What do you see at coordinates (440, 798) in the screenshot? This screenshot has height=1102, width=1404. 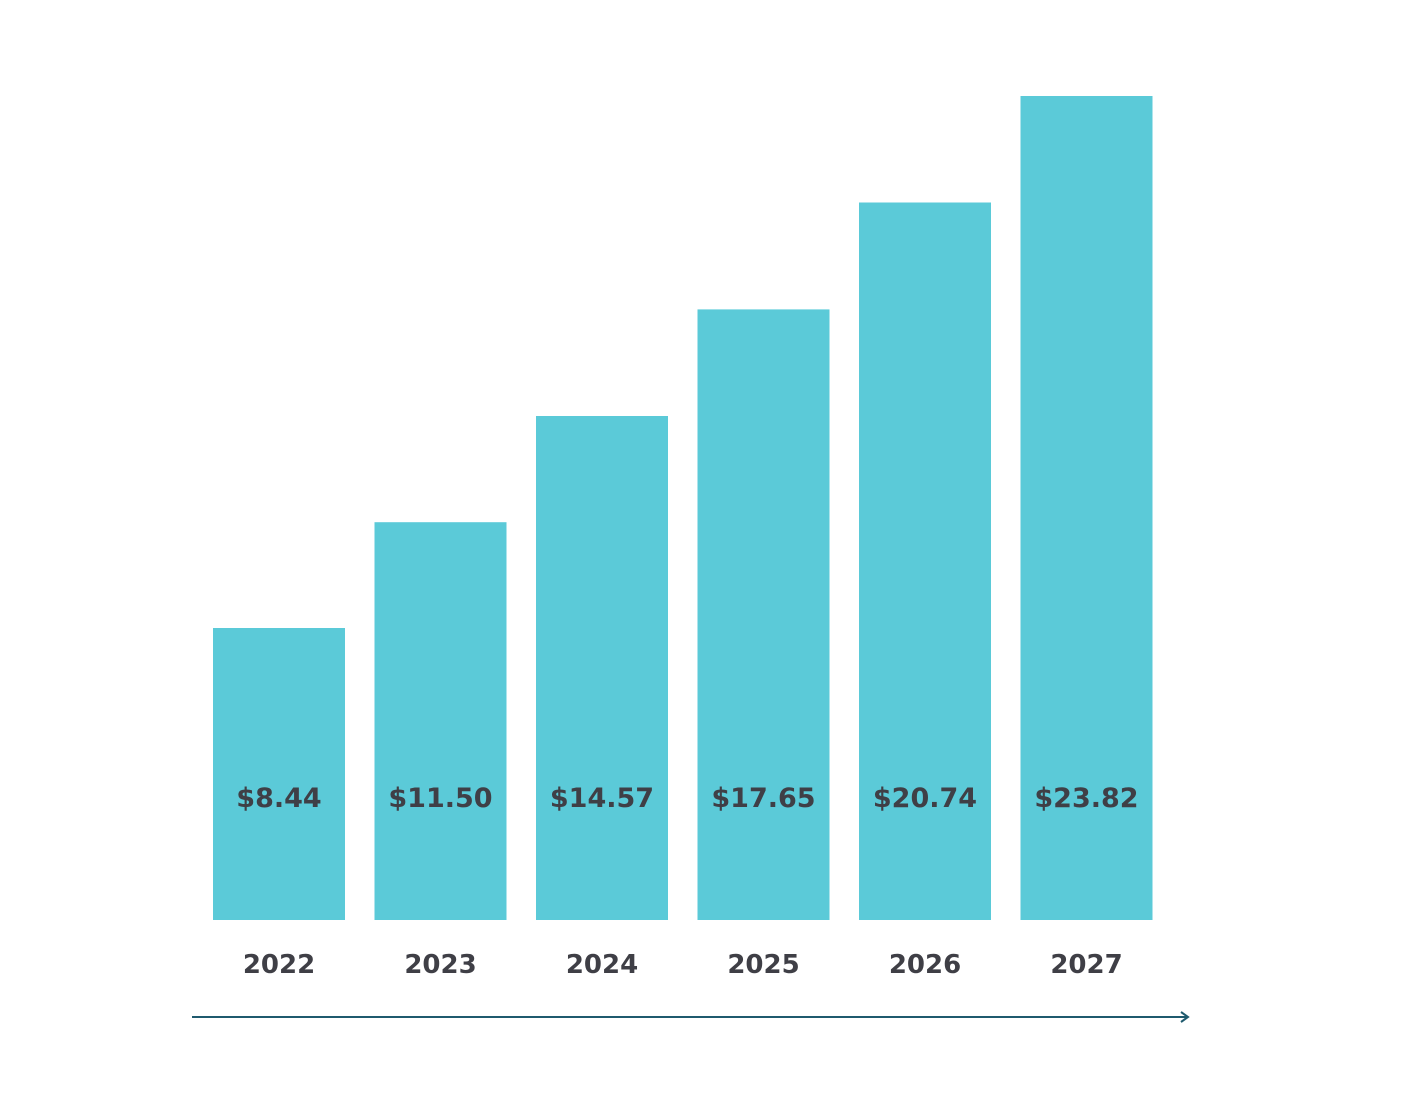 I see `bar-value-label-2023: $11.50` at bounding box center [440, 798].